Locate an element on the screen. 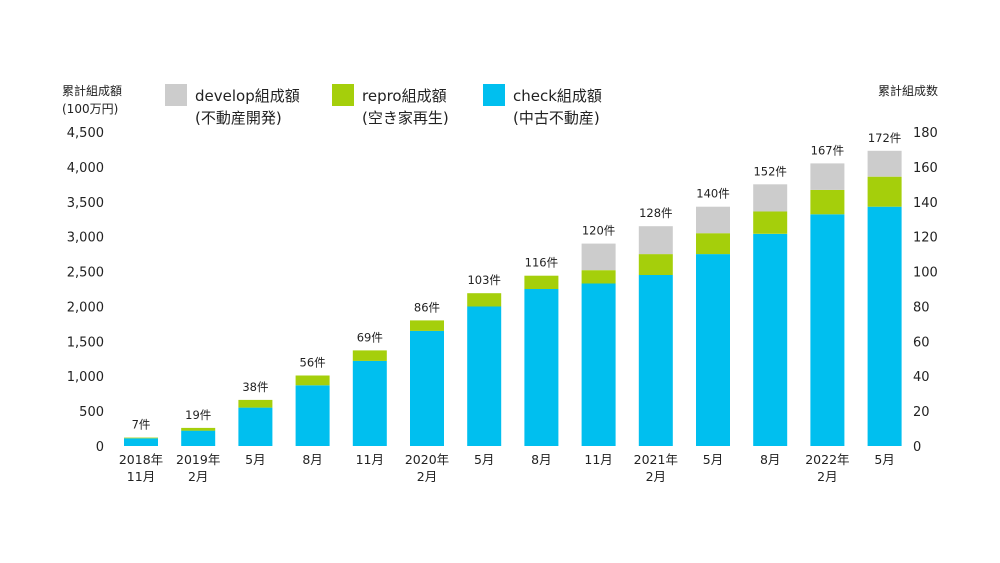  count-label: 120件 is located at coordinates (598, 231).